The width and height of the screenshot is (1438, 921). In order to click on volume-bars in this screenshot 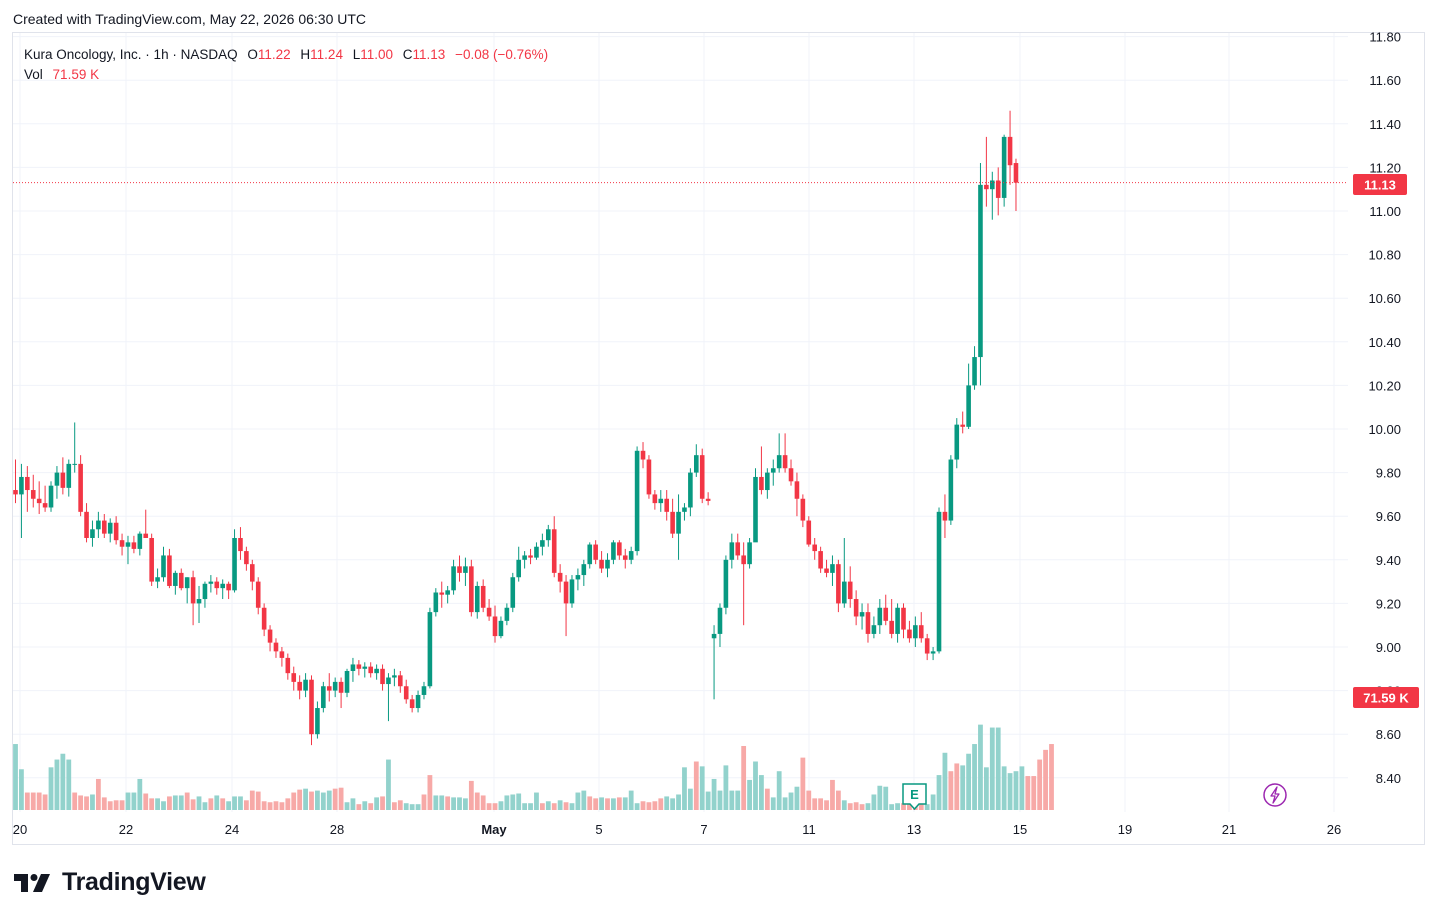, I will do `click(533, 767)`.